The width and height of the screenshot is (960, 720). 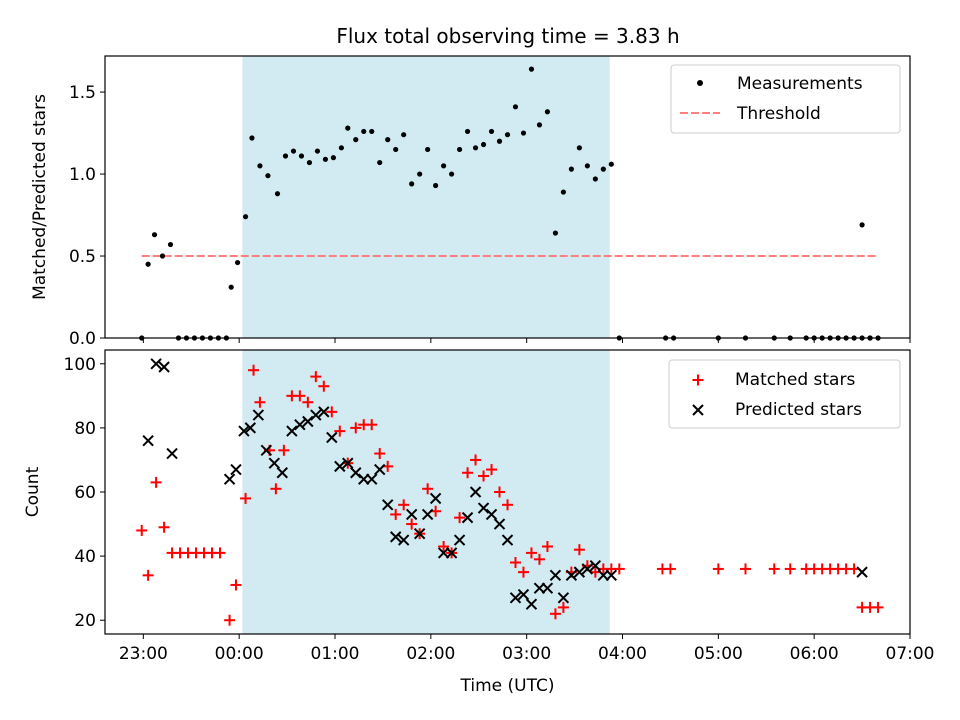 I want to click on legend-predicted-label: Predicted stars, so click(x=798, y=410).